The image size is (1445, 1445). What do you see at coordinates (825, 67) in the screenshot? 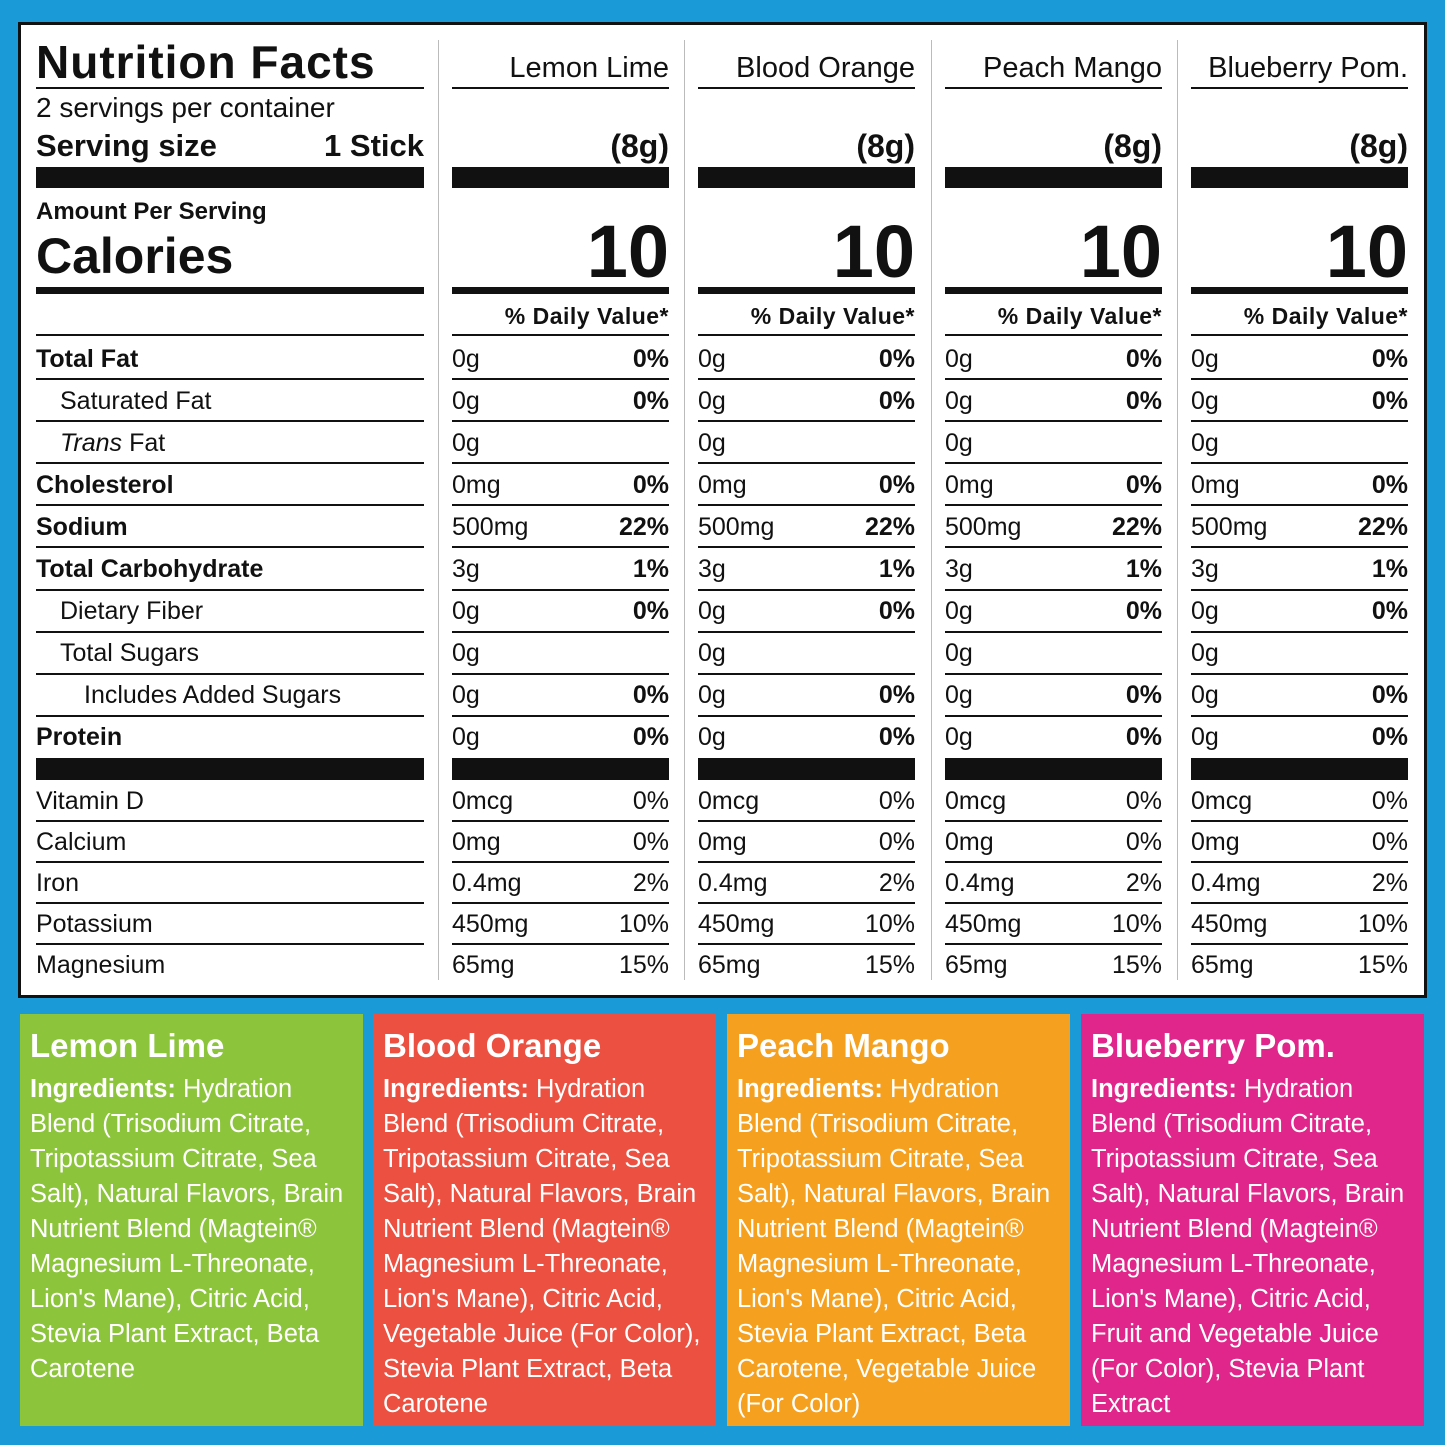
I see `flavor-name: Blood Orange` at bounding box center [825, 67].